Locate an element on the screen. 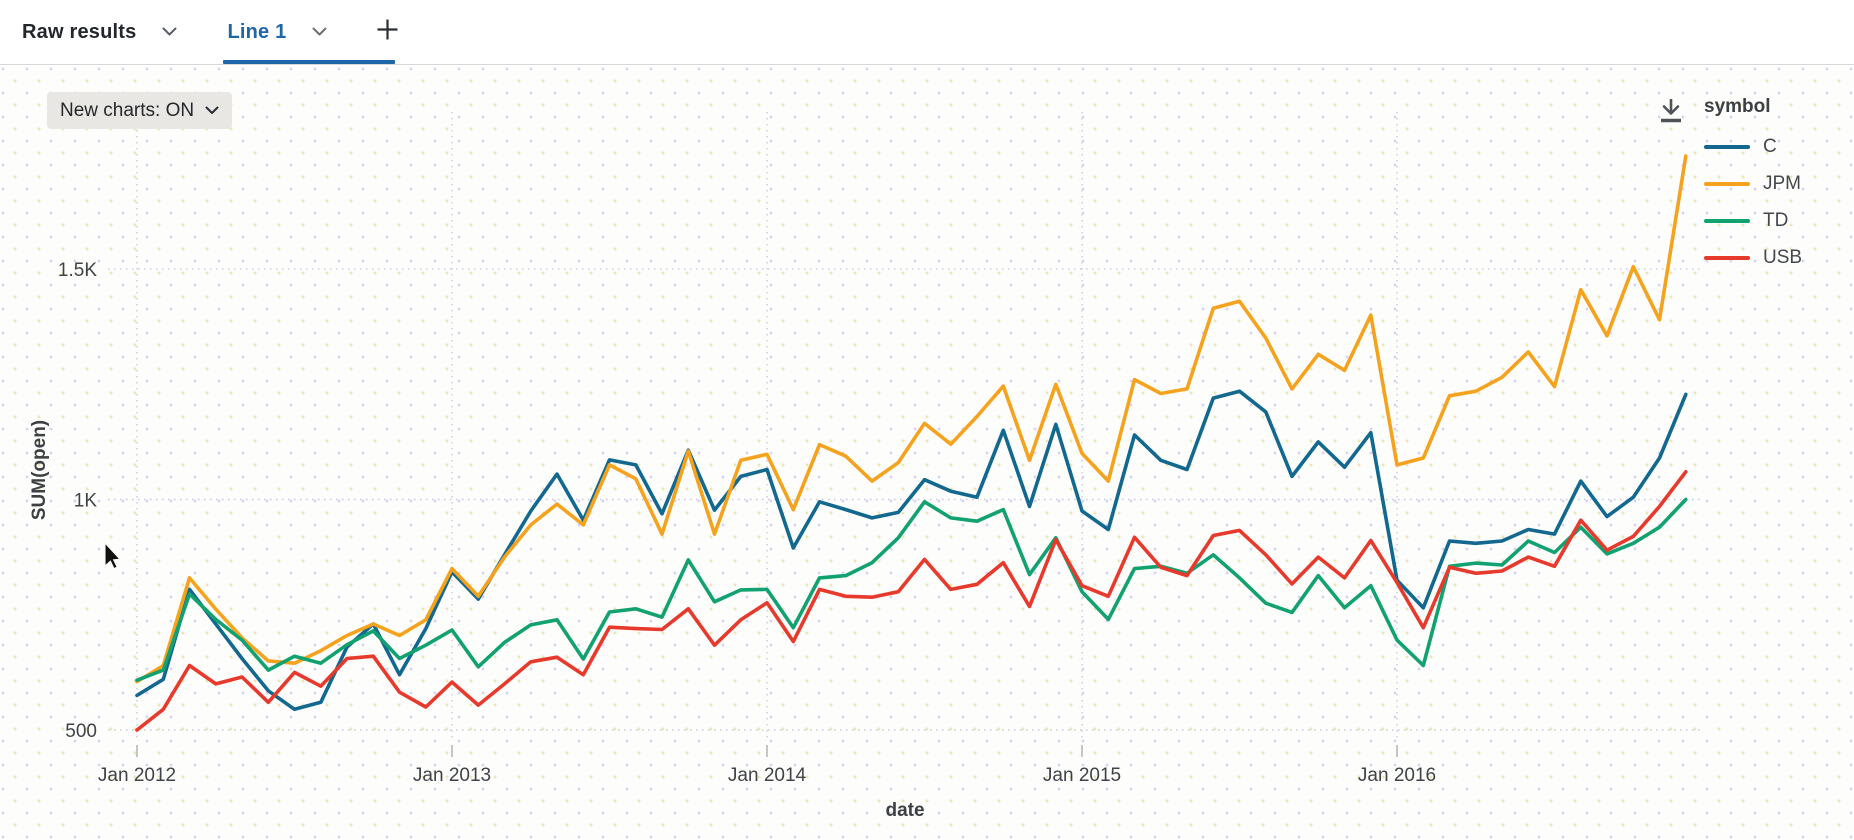 This screenshot has height=840, width=1854. legend-label: C is located at coordinates (1770, 146).